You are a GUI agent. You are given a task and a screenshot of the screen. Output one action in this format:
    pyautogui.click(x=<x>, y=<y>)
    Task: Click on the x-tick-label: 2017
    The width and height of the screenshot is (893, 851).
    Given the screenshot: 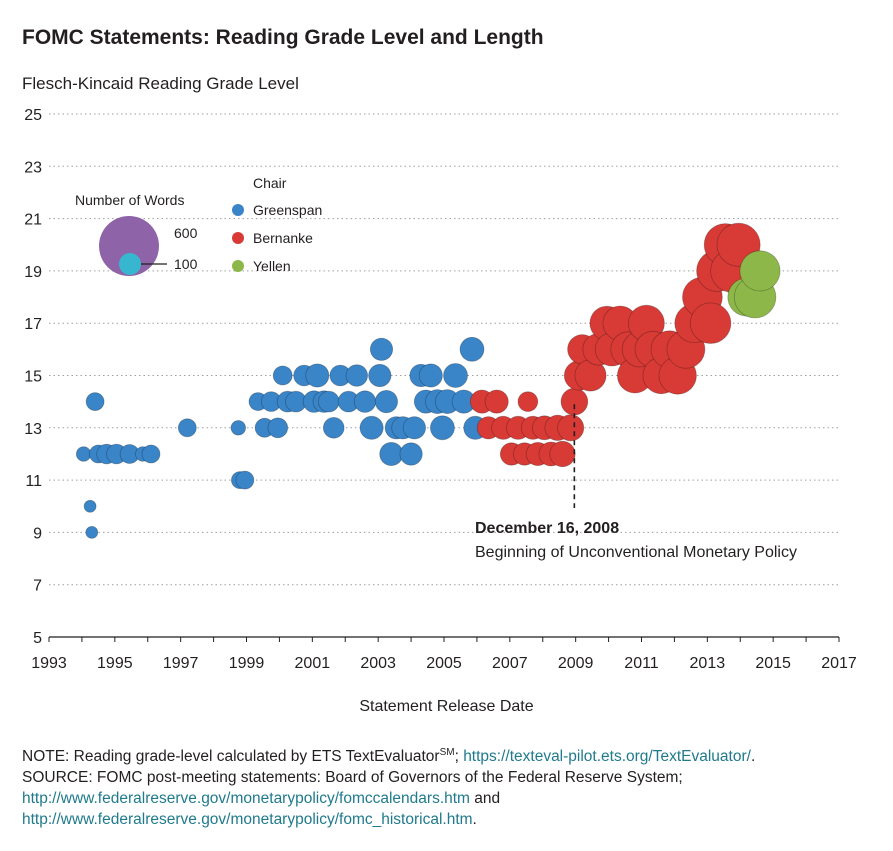 What is the action you would take?
    pyautogui.click(x=839, y=663)
    